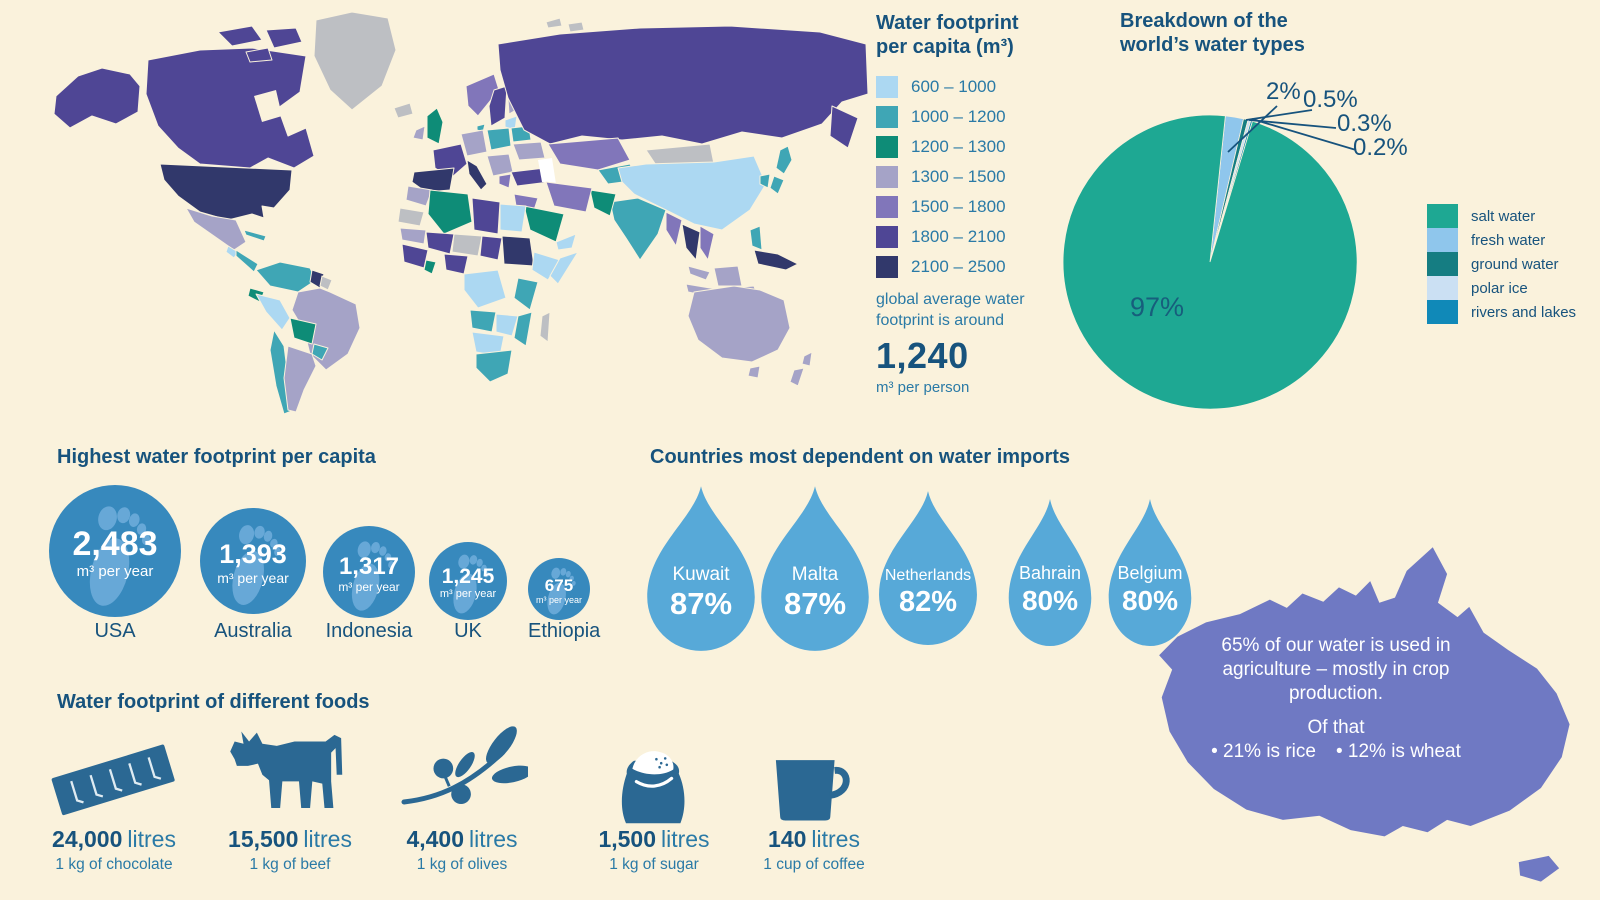  Describe the element at coordinates (812, 790) in the screenshot. I see `coffee-mug-icon` at that location.